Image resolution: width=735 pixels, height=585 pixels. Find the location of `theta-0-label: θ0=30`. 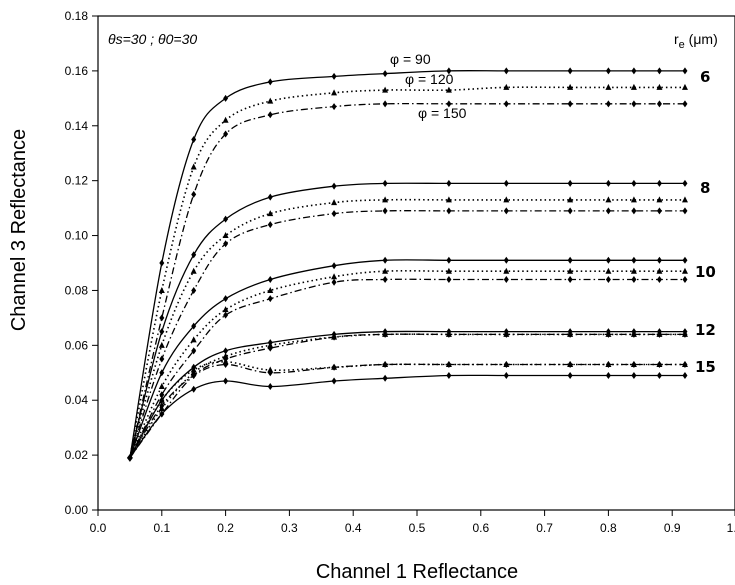

theta-0-label: θ0=30 is located at coordinates (177, 39).